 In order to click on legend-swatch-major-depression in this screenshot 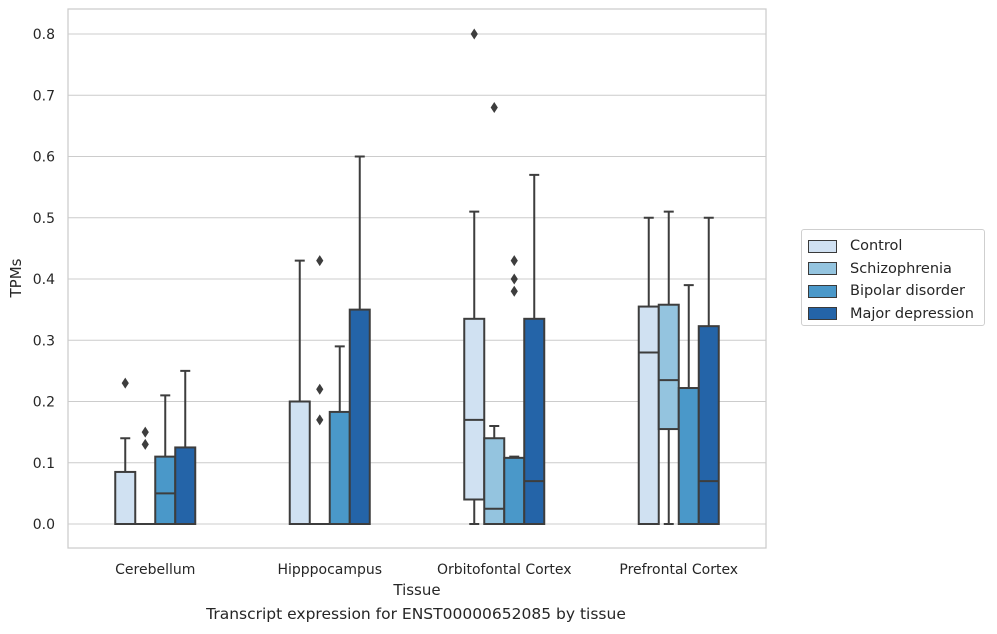, I will do `click(822, 314)`.